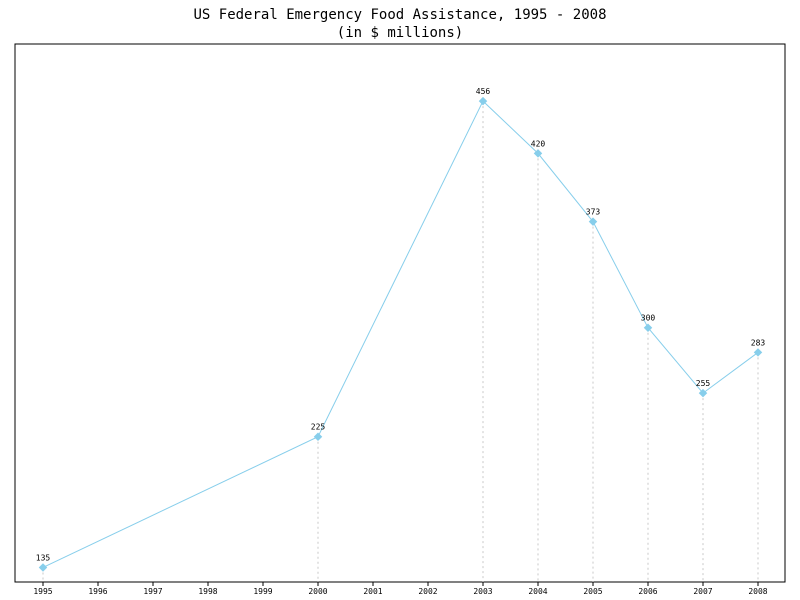  What do you see at coordinates (703, 383) in the screenshot?
I see `data-label-2007: 255` at bounding box center [703, 383].